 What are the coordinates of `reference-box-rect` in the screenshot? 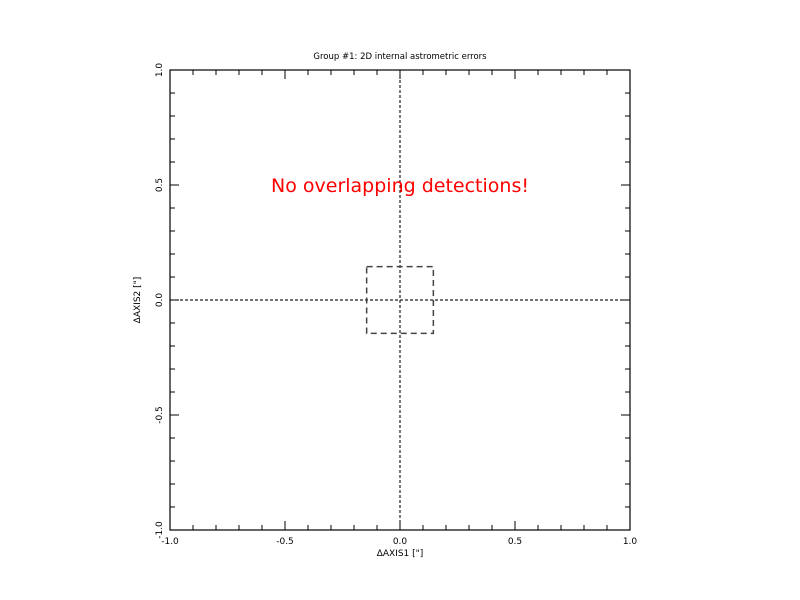 It's located at (400, 300).